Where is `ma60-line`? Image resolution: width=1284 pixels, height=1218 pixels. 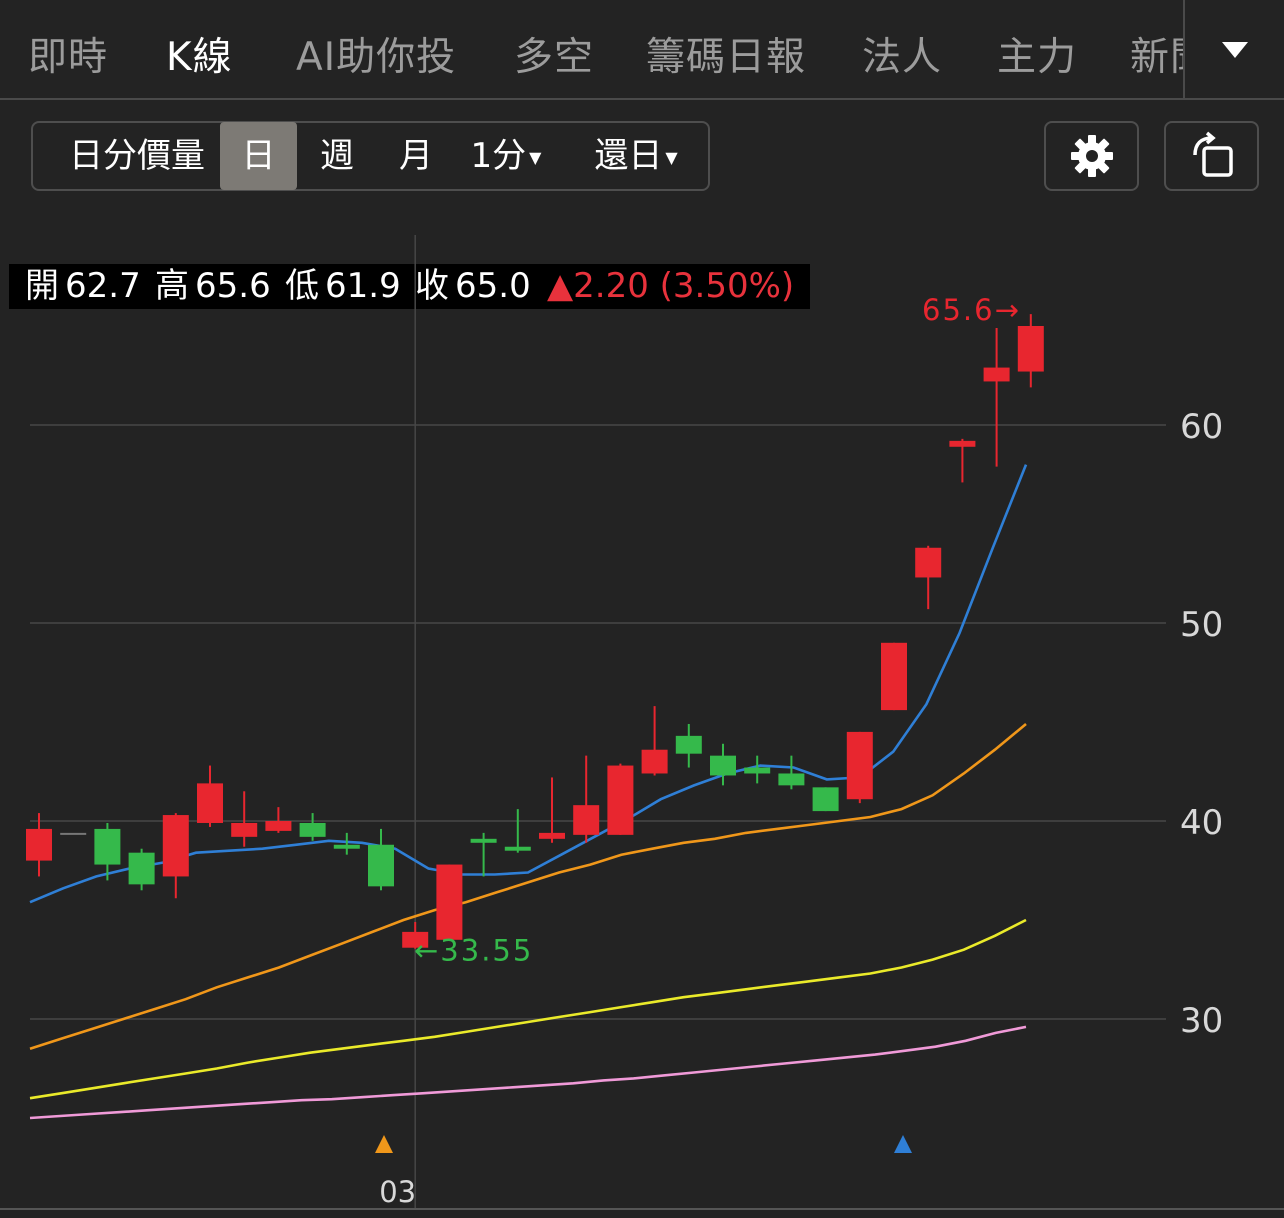 ma60-line is located at coordinates (528, 1009).